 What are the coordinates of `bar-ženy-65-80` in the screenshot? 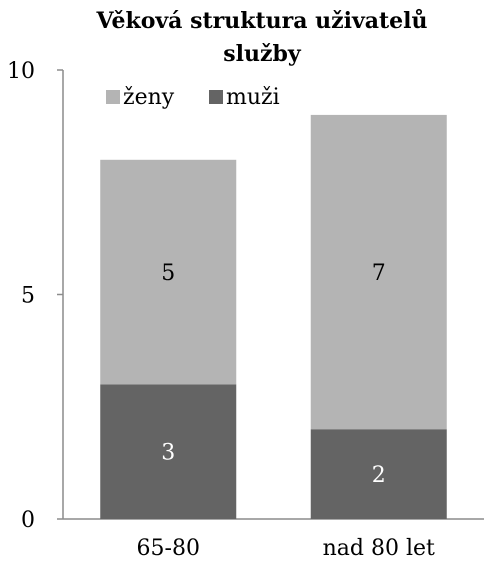 It's located at (168, 272).